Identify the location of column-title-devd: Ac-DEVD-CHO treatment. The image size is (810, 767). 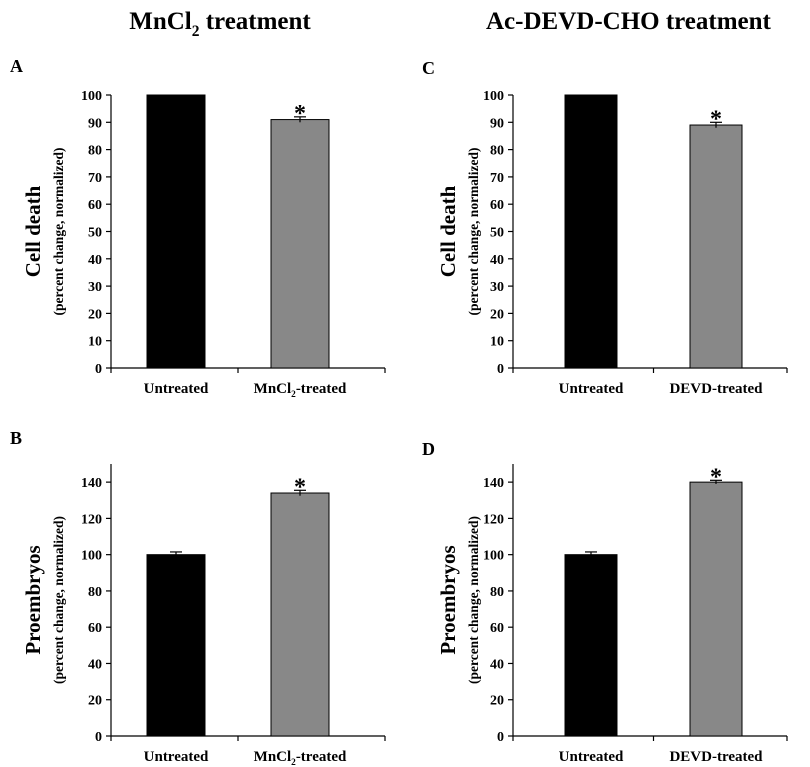
(629, 21).